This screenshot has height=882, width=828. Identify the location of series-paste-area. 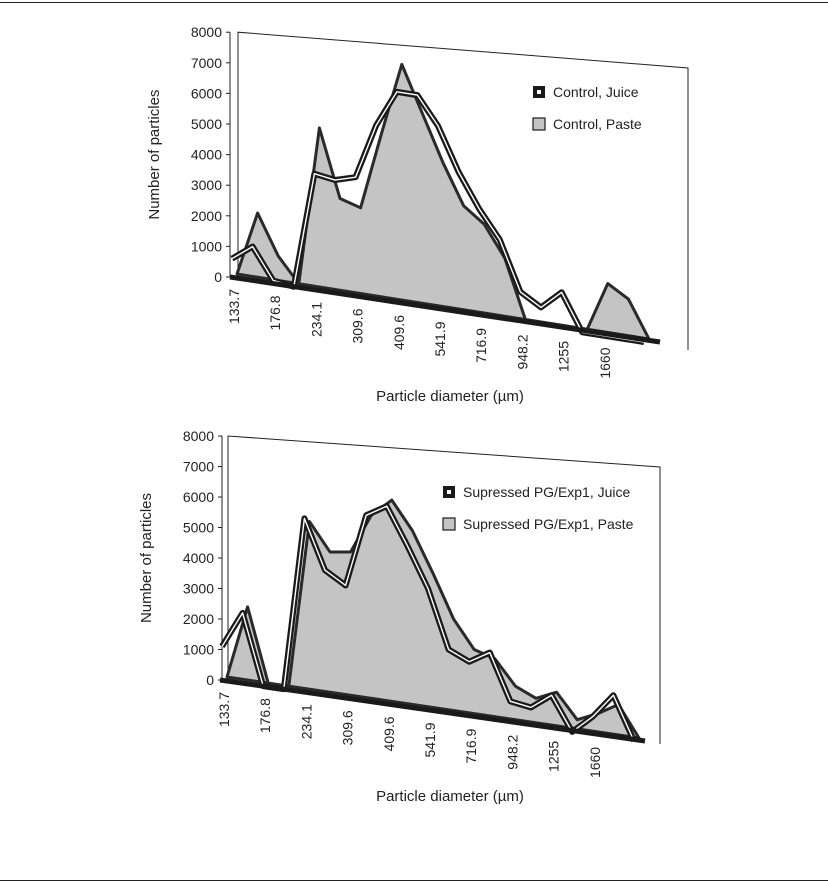
(433, 619).